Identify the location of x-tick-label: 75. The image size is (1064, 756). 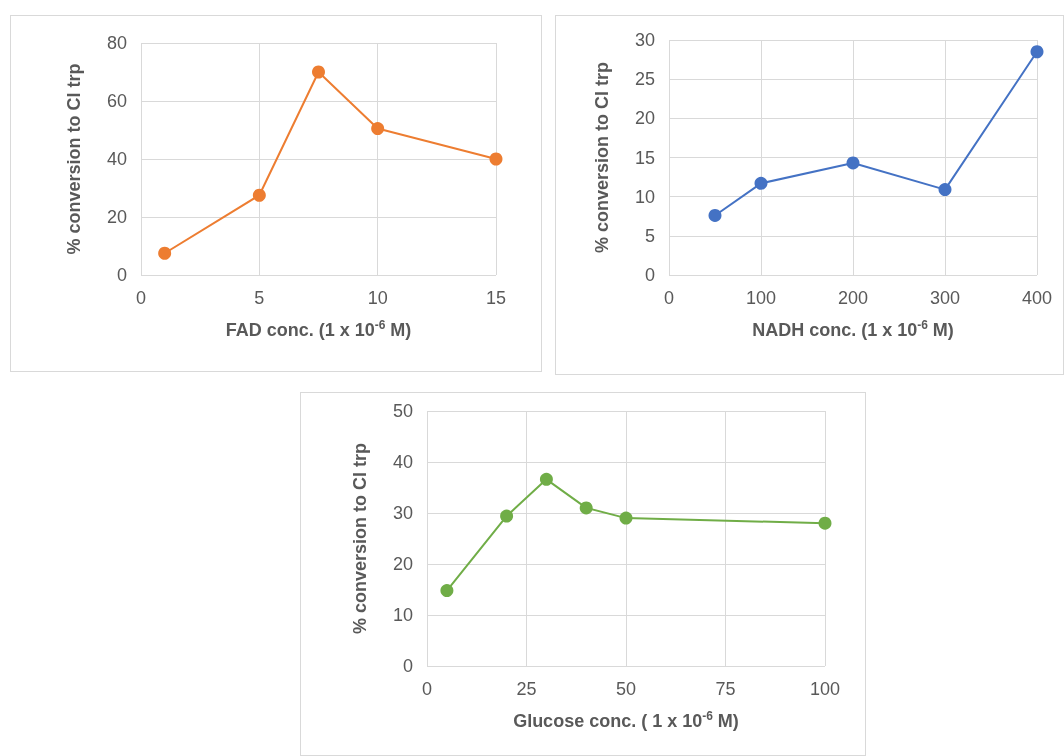
(725, 689).